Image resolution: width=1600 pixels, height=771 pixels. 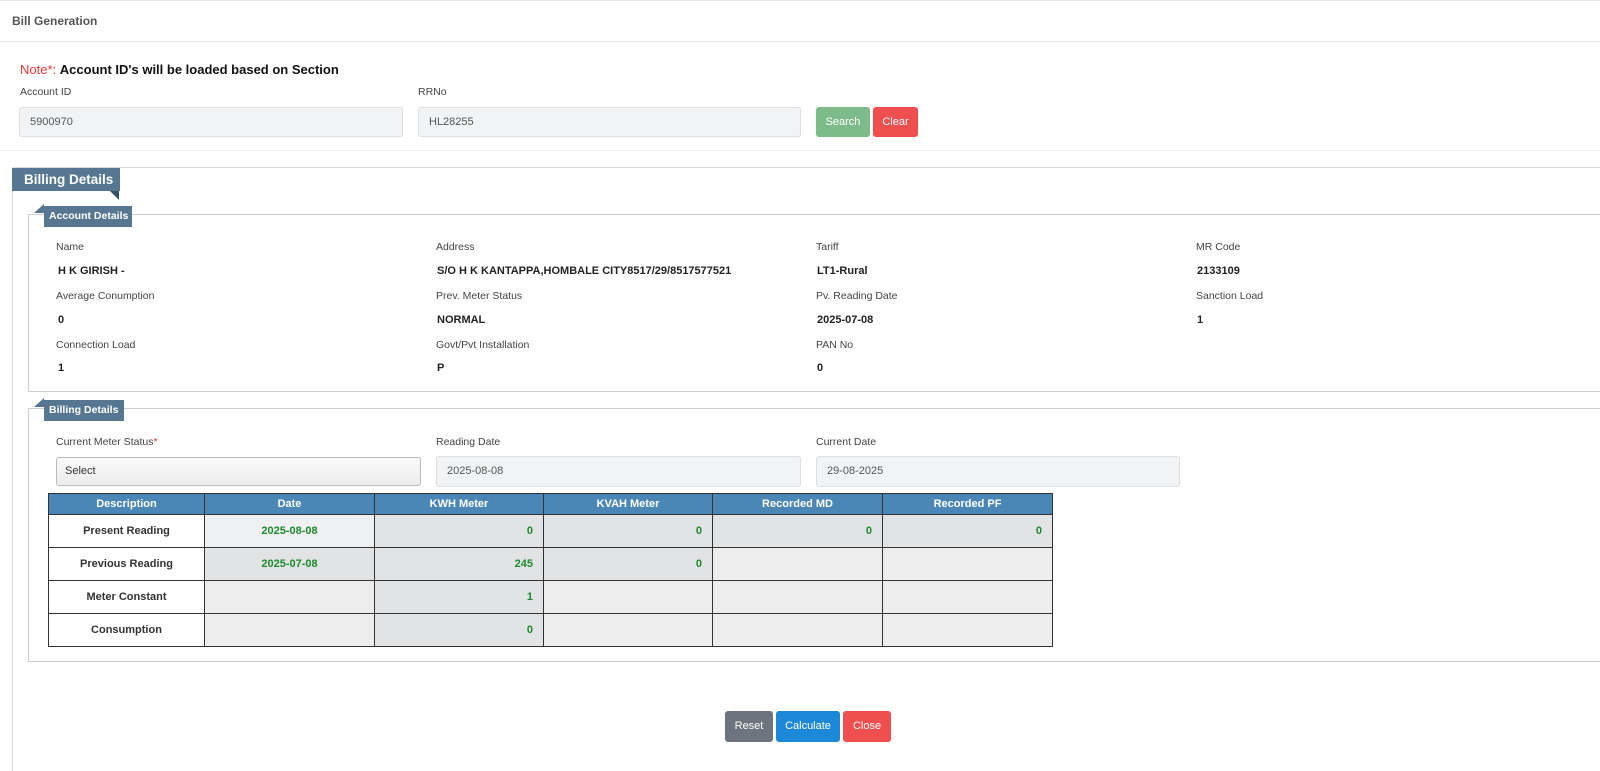 I want to click on prev-meter-status-value: NORMAL, so click(x=461, y=320).